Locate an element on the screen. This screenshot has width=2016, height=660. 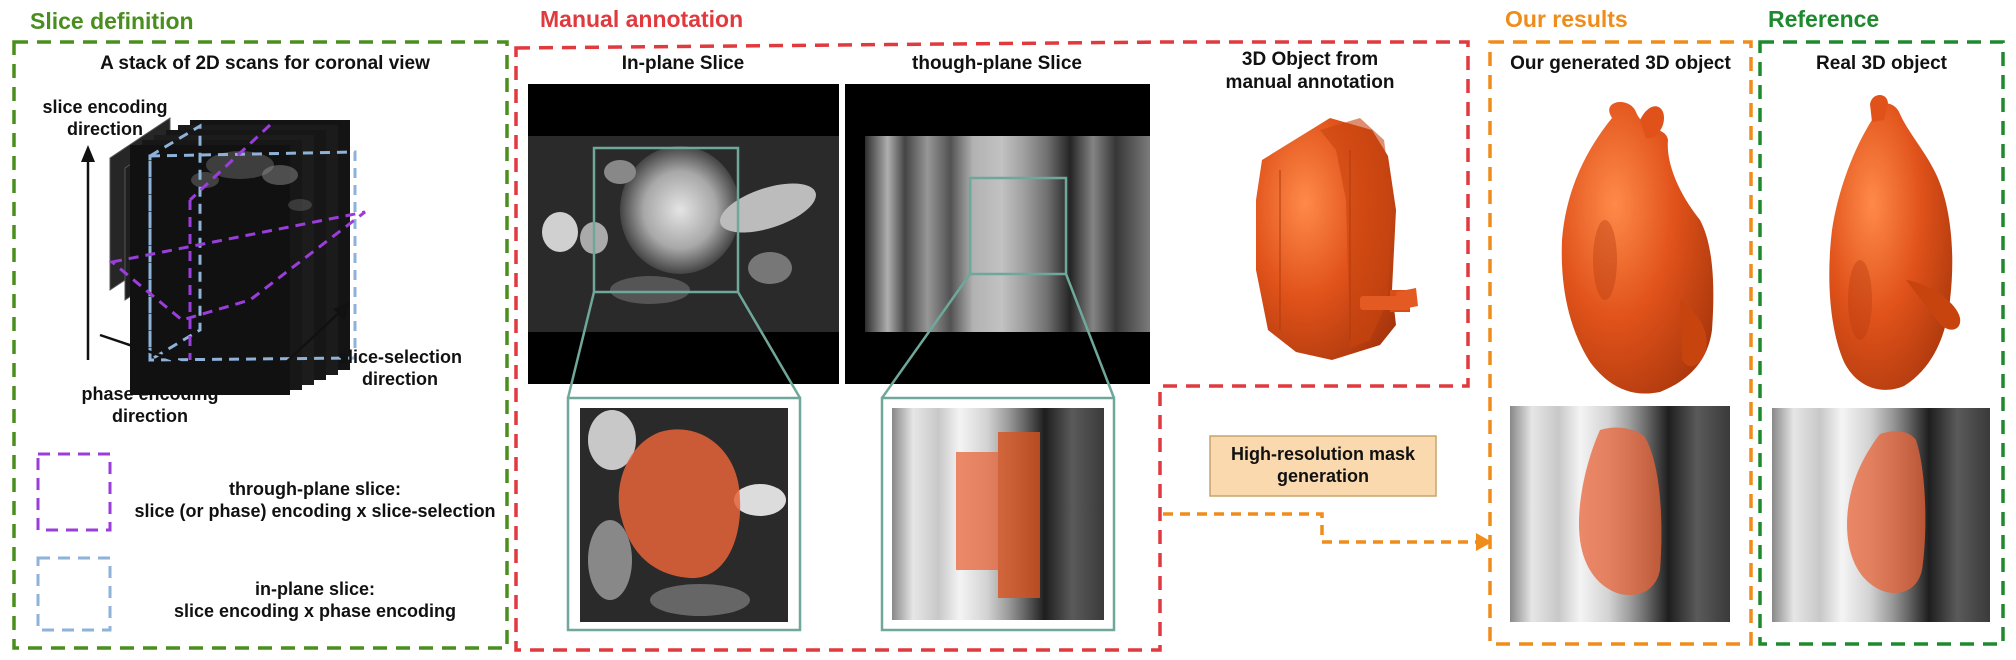
axis-label-slice-encoding: slice encoding direction is located at coordinates (105, 118).